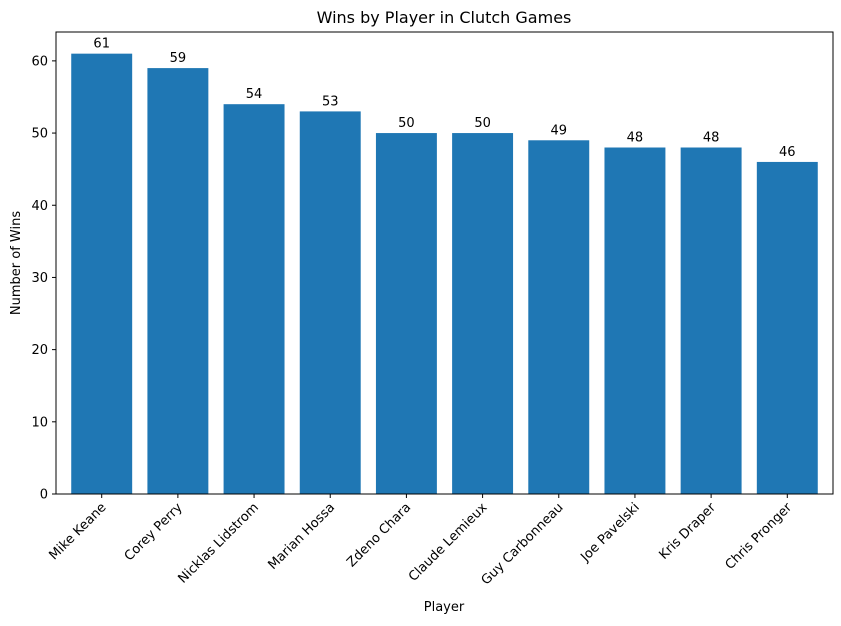  What do you see at coordinates (39, 134) in the screenshot?
I see `y-tick-label: 50` at bounding box center [39, 134].